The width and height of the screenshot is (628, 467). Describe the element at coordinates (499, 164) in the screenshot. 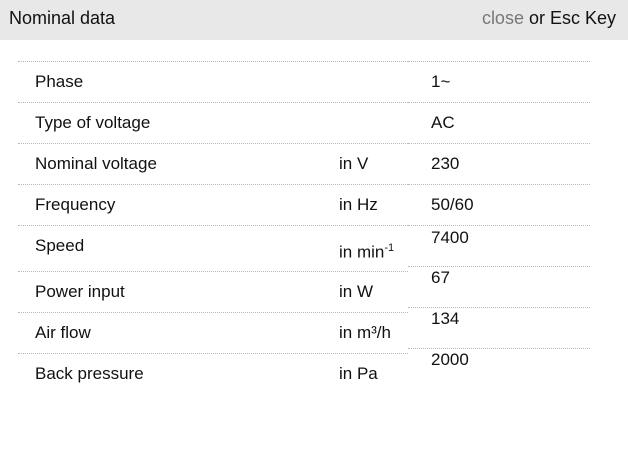

I see `value-cell: 230` at that location.